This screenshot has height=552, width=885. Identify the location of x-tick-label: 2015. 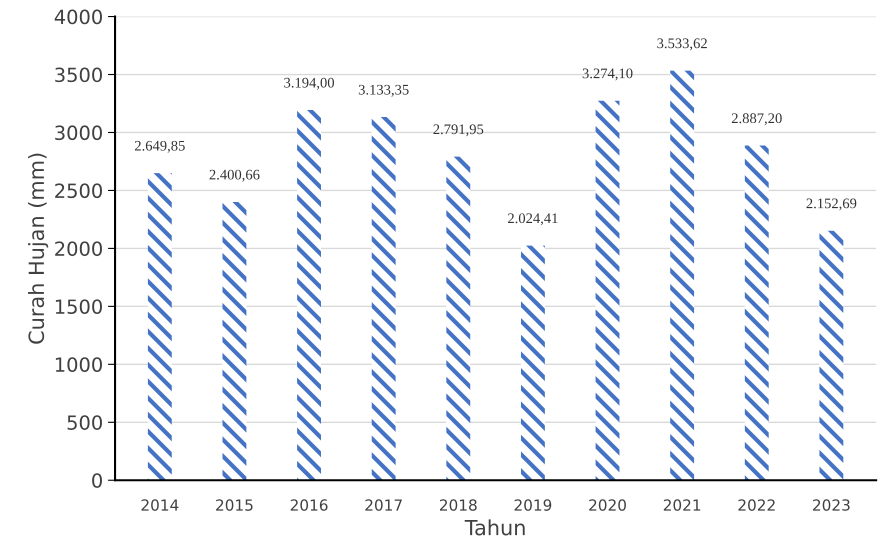
(234, 505).